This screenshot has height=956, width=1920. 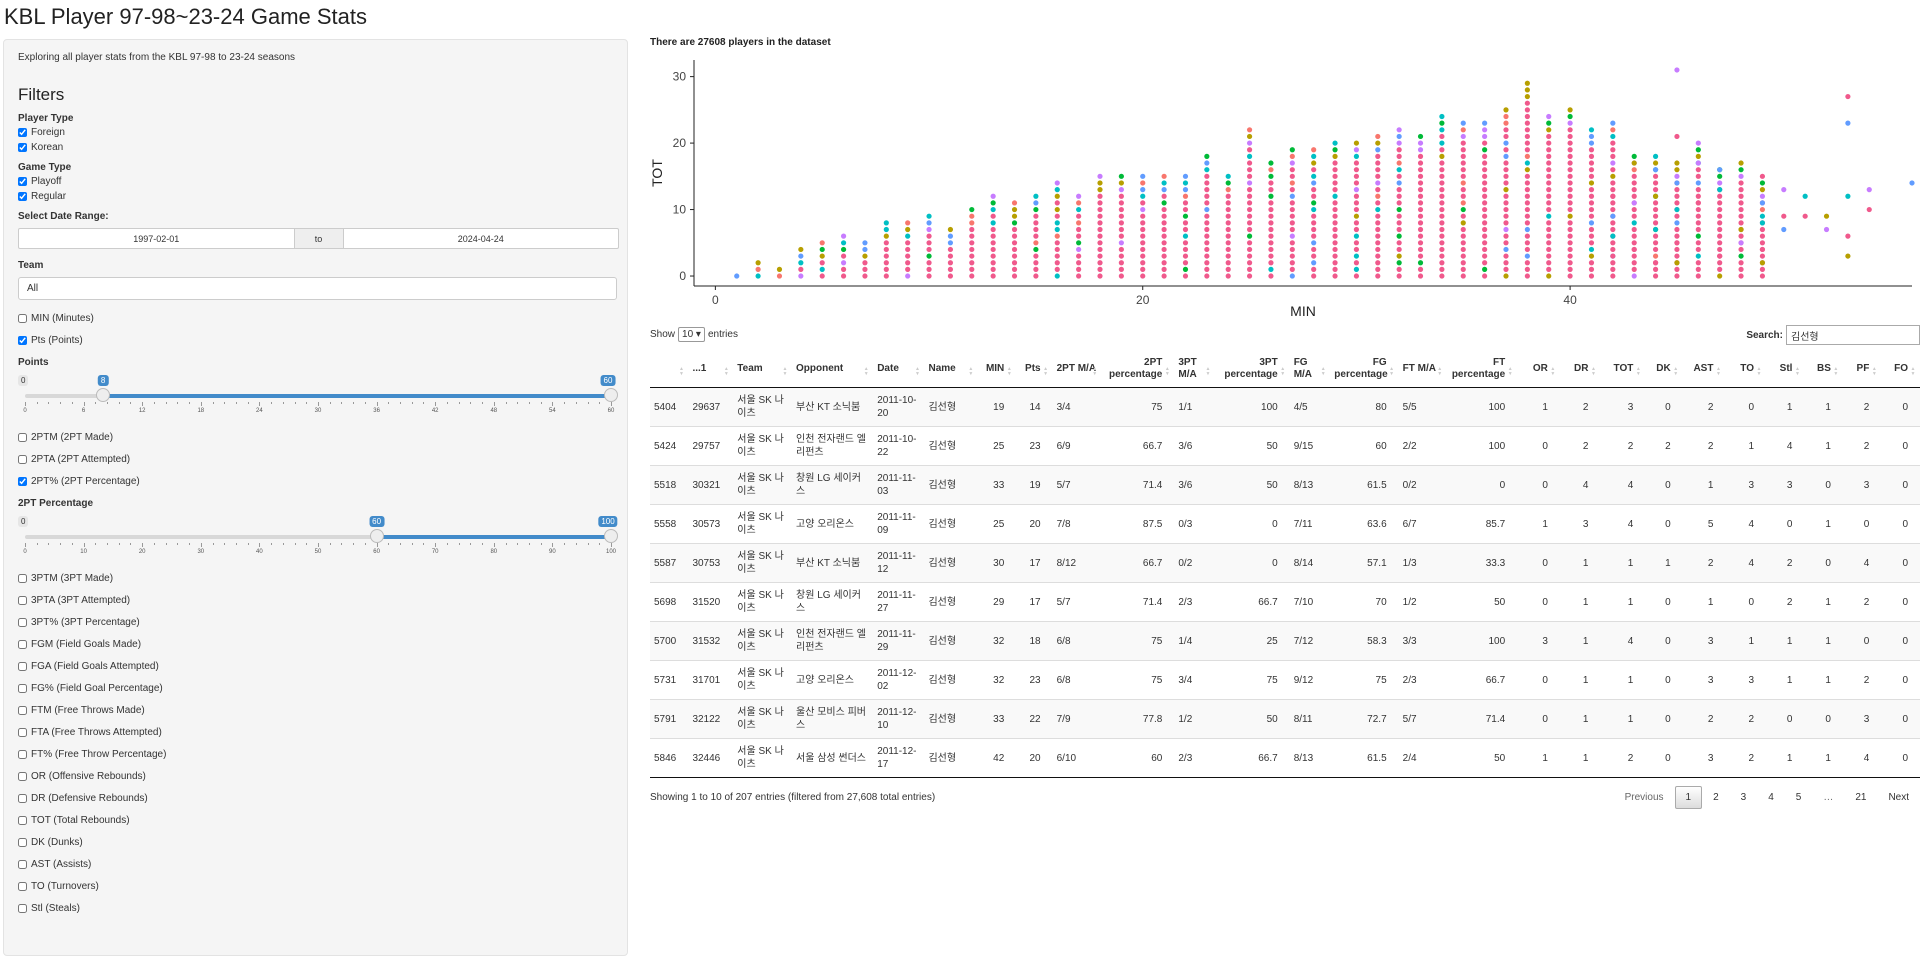 What do you see at coordinates (315, 459) in the screenshot?
I see `stat-filter-2pta: 2PTA (2PT Attempted)` at bounding box center [315, 459].